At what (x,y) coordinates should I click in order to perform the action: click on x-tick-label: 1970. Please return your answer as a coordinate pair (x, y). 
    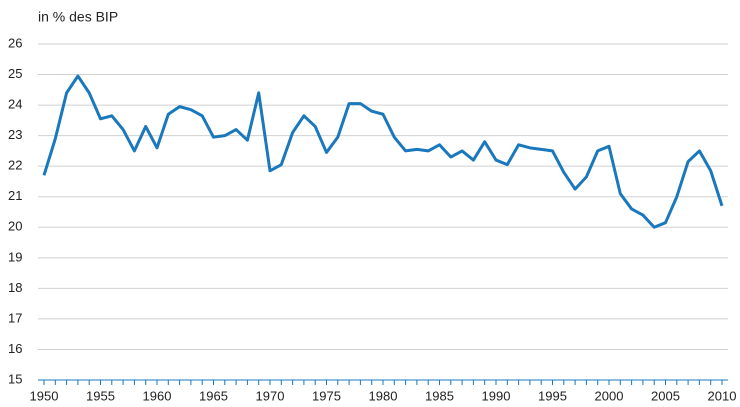
    Looking at the image, I should click on (270, 395).